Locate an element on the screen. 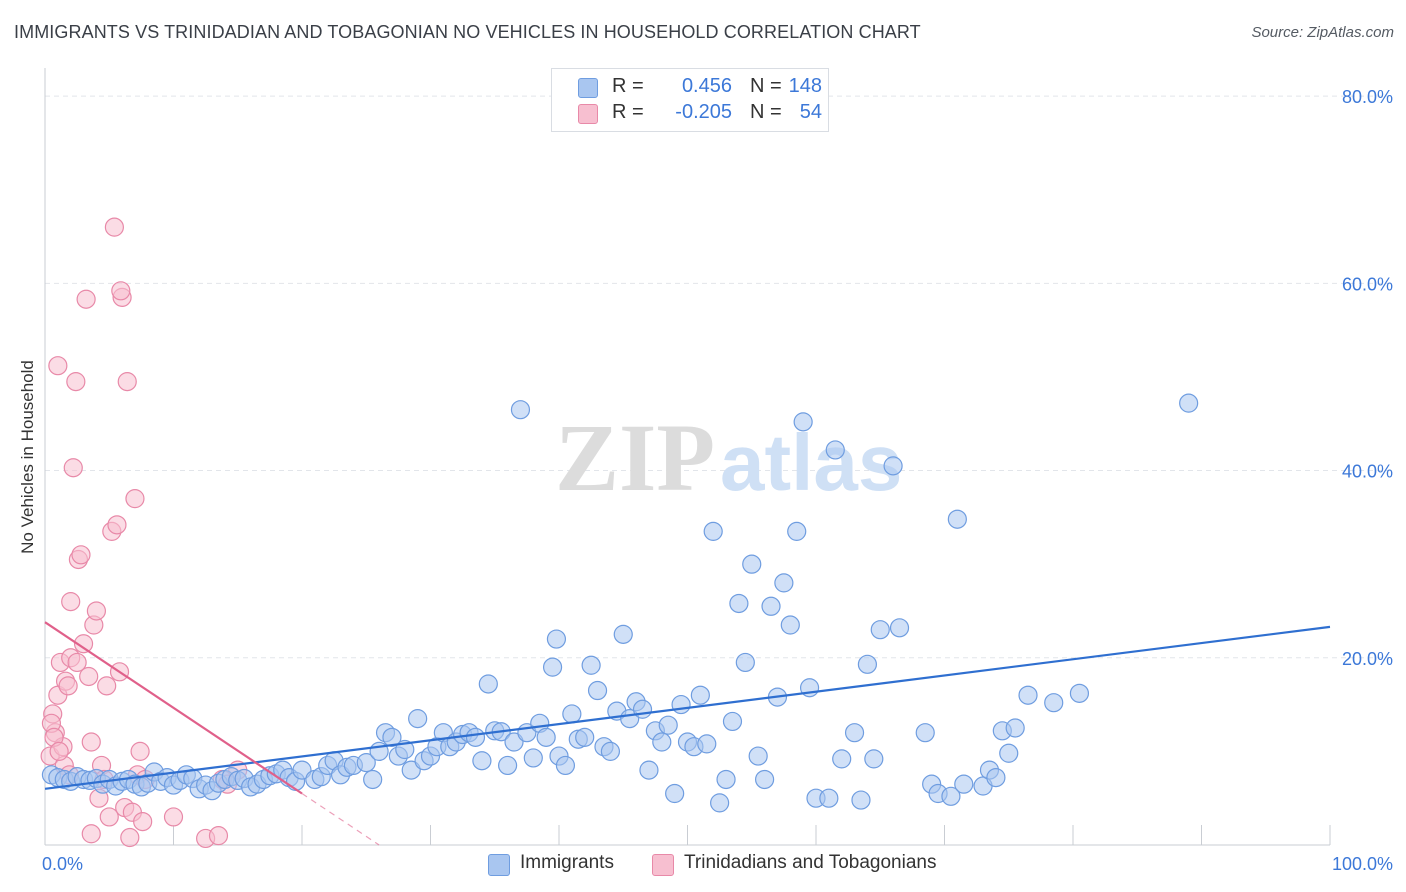 Image resolution: width=1406 pixels, height=892 pixels. x-tick-label: 0.0% is located at coordinates (62, 864).